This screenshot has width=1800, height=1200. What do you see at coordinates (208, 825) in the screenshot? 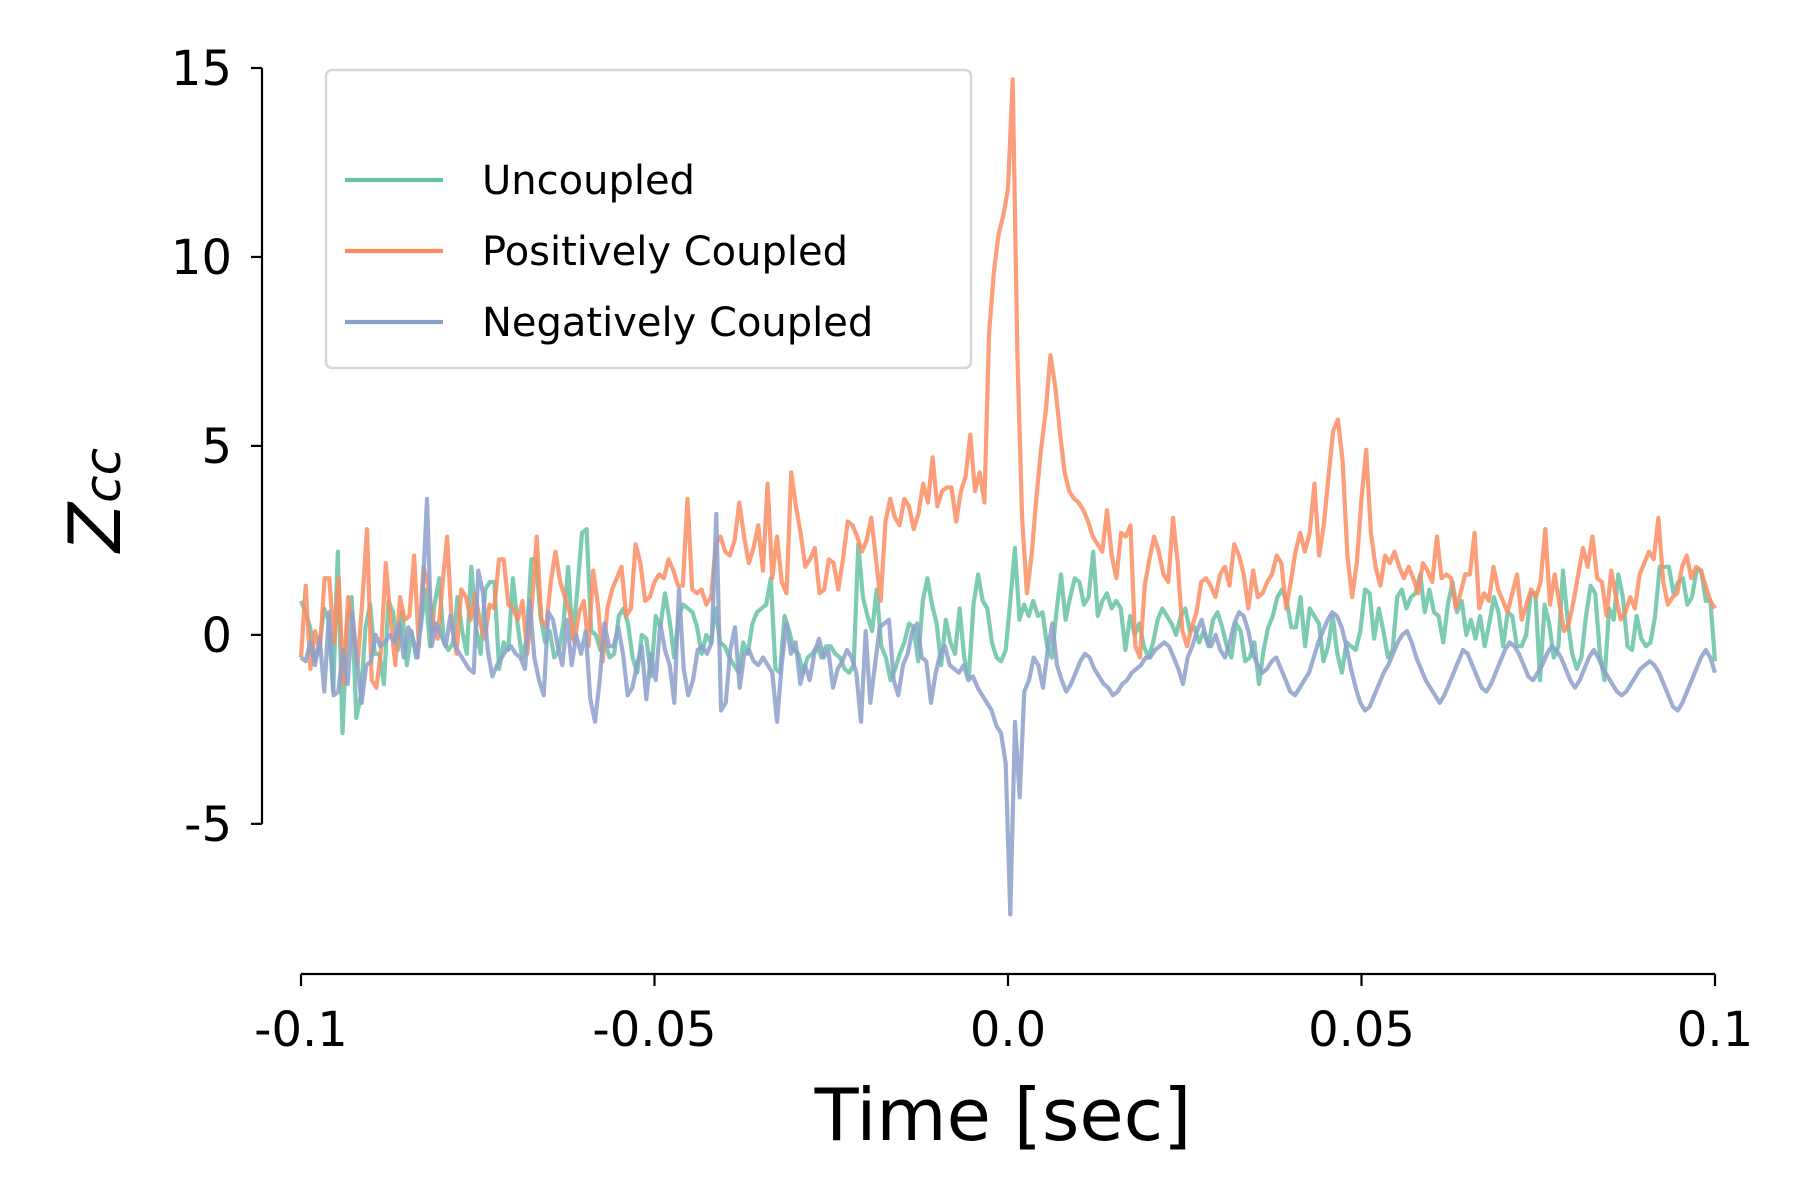
I see `y-tick-label: -5` at bounding box center [208, 825].